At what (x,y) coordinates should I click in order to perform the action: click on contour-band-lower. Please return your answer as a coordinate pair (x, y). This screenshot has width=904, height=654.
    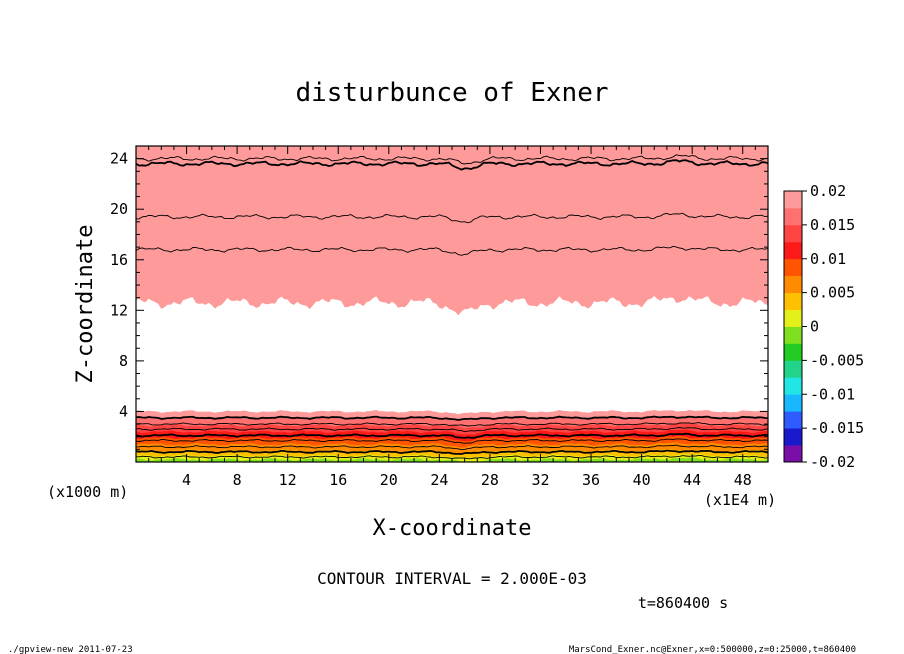
    Looking at the image, I should click on (452, 459).